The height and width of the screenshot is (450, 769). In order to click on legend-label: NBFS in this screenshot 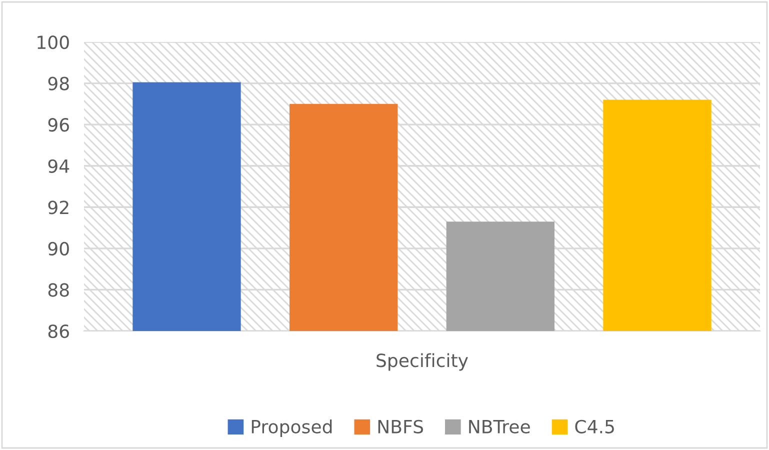, I will do `click(401, 427)`.